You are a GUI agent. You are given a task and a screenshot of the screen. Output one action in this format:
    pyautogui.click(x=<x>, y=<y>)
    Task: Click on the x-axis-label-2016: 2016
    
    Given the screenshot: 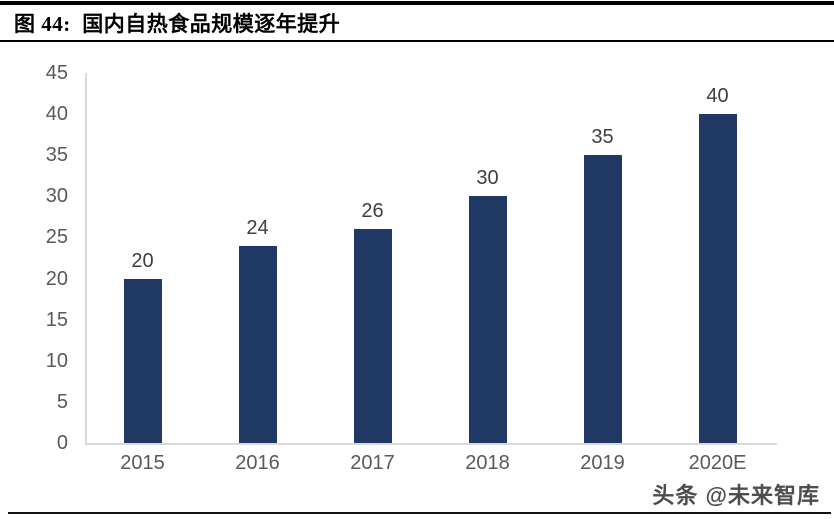 What is the action you would take?
    pyautogui.click(x=257, y=463)
    